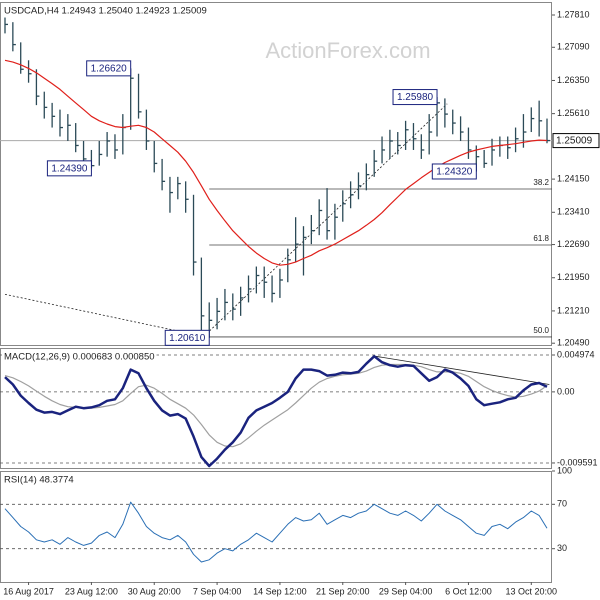 This screenshot has width=600, height=600. Describe the element at coordinates (564, 470) in the screenshot. I see `y-tick-label: 100` at that location.